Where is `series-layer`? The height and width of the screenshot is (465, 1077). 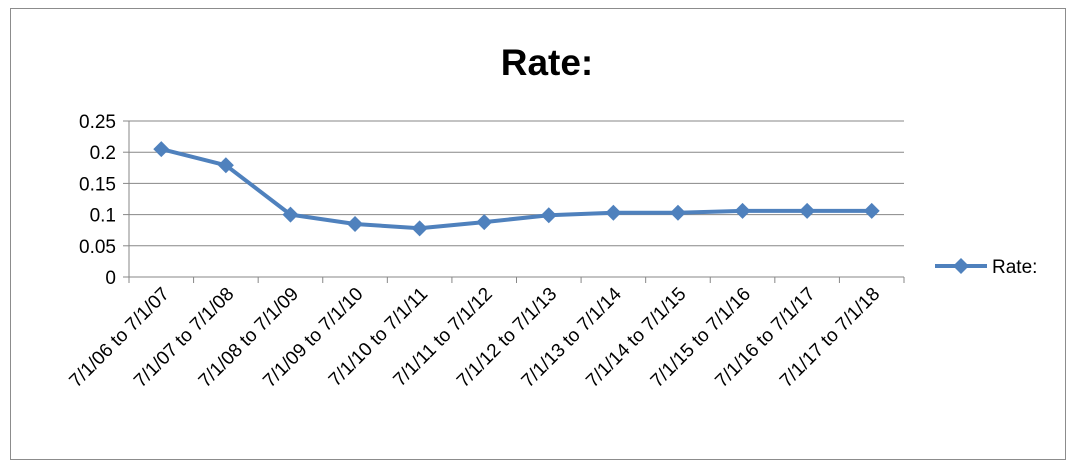
series-layer is located at coordinates (516, 189).